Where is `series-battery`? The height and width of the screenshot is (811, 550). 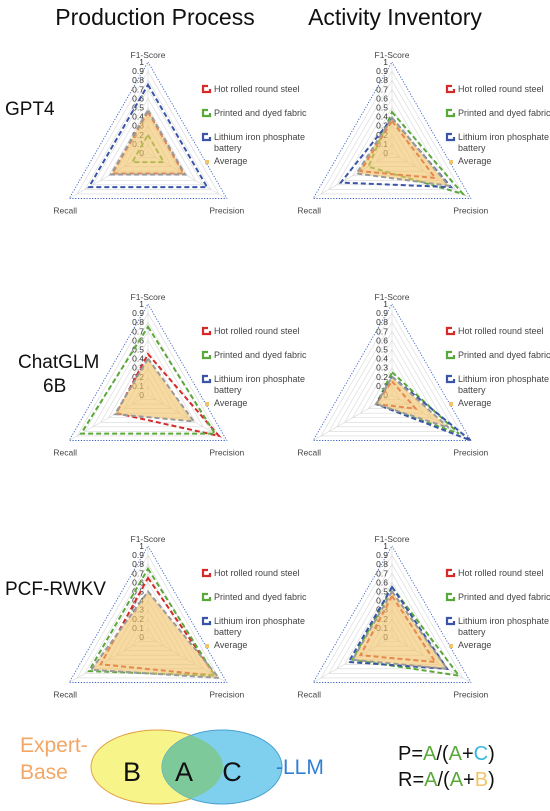
series-battery is located at coordinates (148, 135).